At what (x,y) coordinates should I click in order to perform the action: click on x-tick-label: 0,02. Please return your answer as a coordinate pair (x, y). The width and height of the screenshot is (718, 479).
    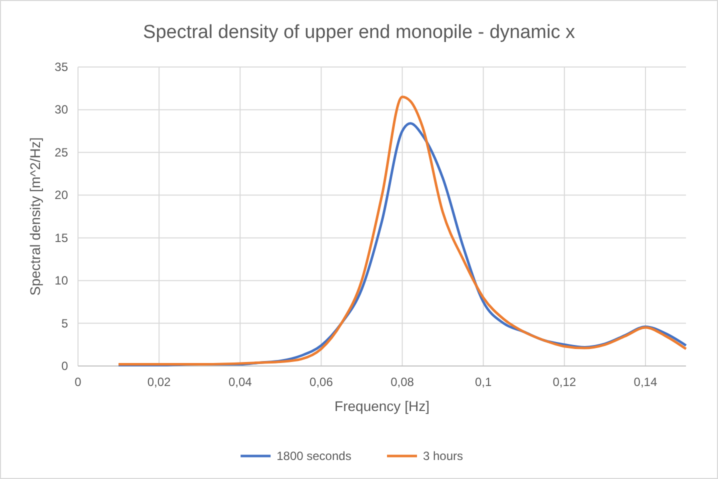
    Looking at the image, I should click on (159, 382).